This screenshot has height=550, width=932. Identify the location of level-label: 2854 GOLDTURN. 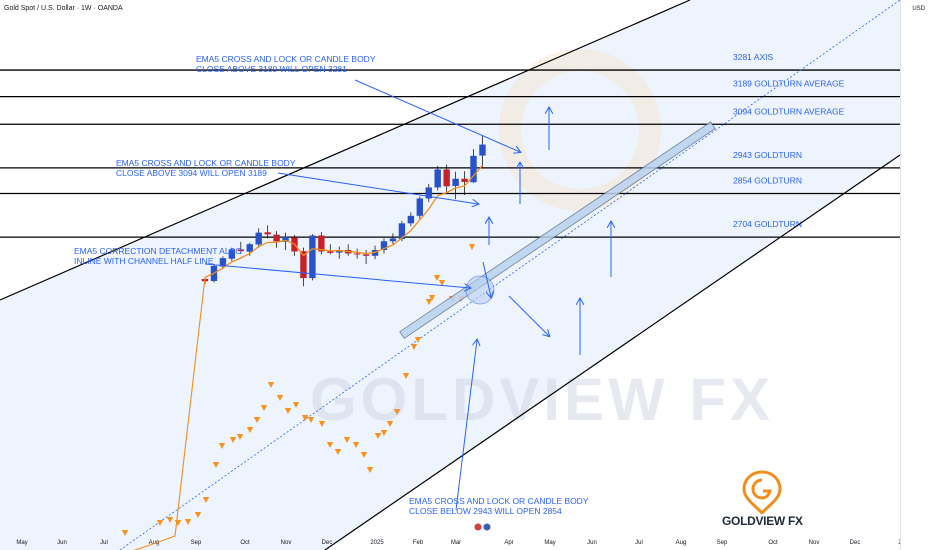
(767, 181).